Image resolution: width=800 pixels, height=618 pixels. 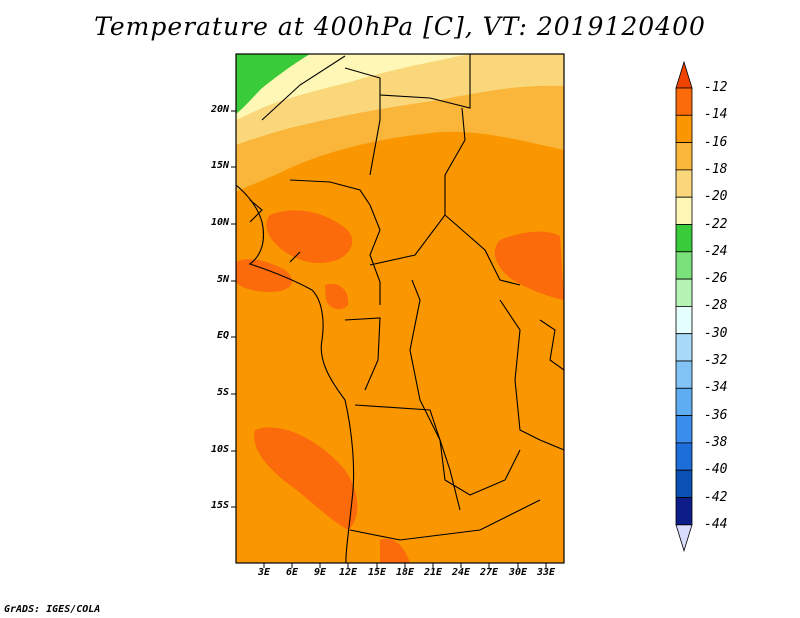 What do you see at coordinates (222, 392) in the screenshot?
I see `lat-label: 5S` at bounding box center [222, 392].